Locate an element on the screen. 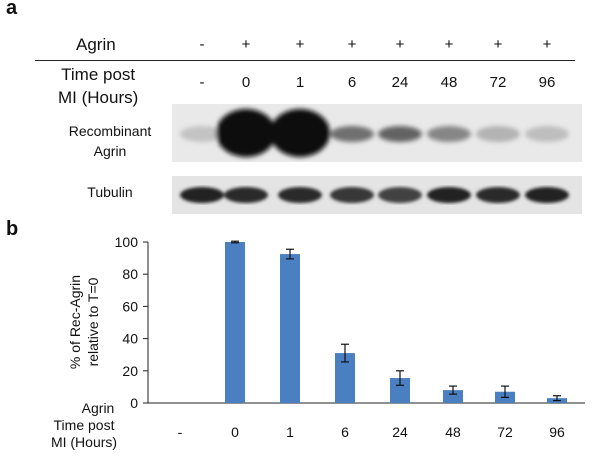  time-cell: 1 is located at coordinates (300, 82).